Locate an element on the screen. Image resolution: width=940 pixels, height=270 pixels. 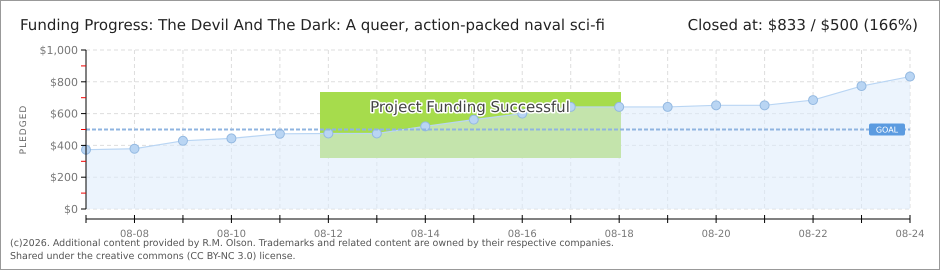
y-tick-label: $1,000 is located at coordinates (59, 50).